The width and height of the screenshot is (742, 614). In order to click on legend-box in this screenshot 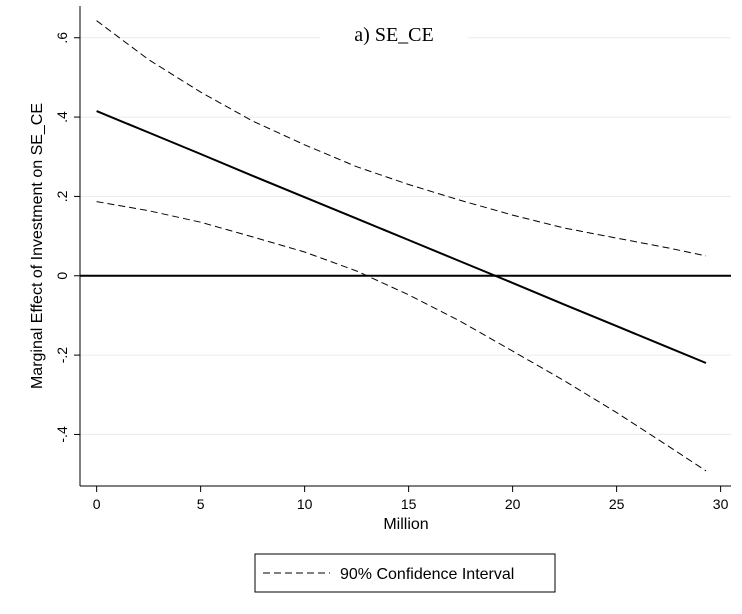, I will do `click(405, 573)`.